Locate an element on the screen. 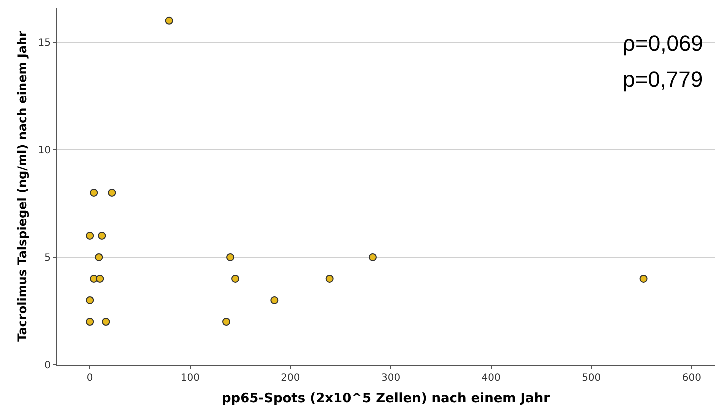 This screenshot has height=412, width=717. y-tick-label: 0 is located at coordinates (47, 366).